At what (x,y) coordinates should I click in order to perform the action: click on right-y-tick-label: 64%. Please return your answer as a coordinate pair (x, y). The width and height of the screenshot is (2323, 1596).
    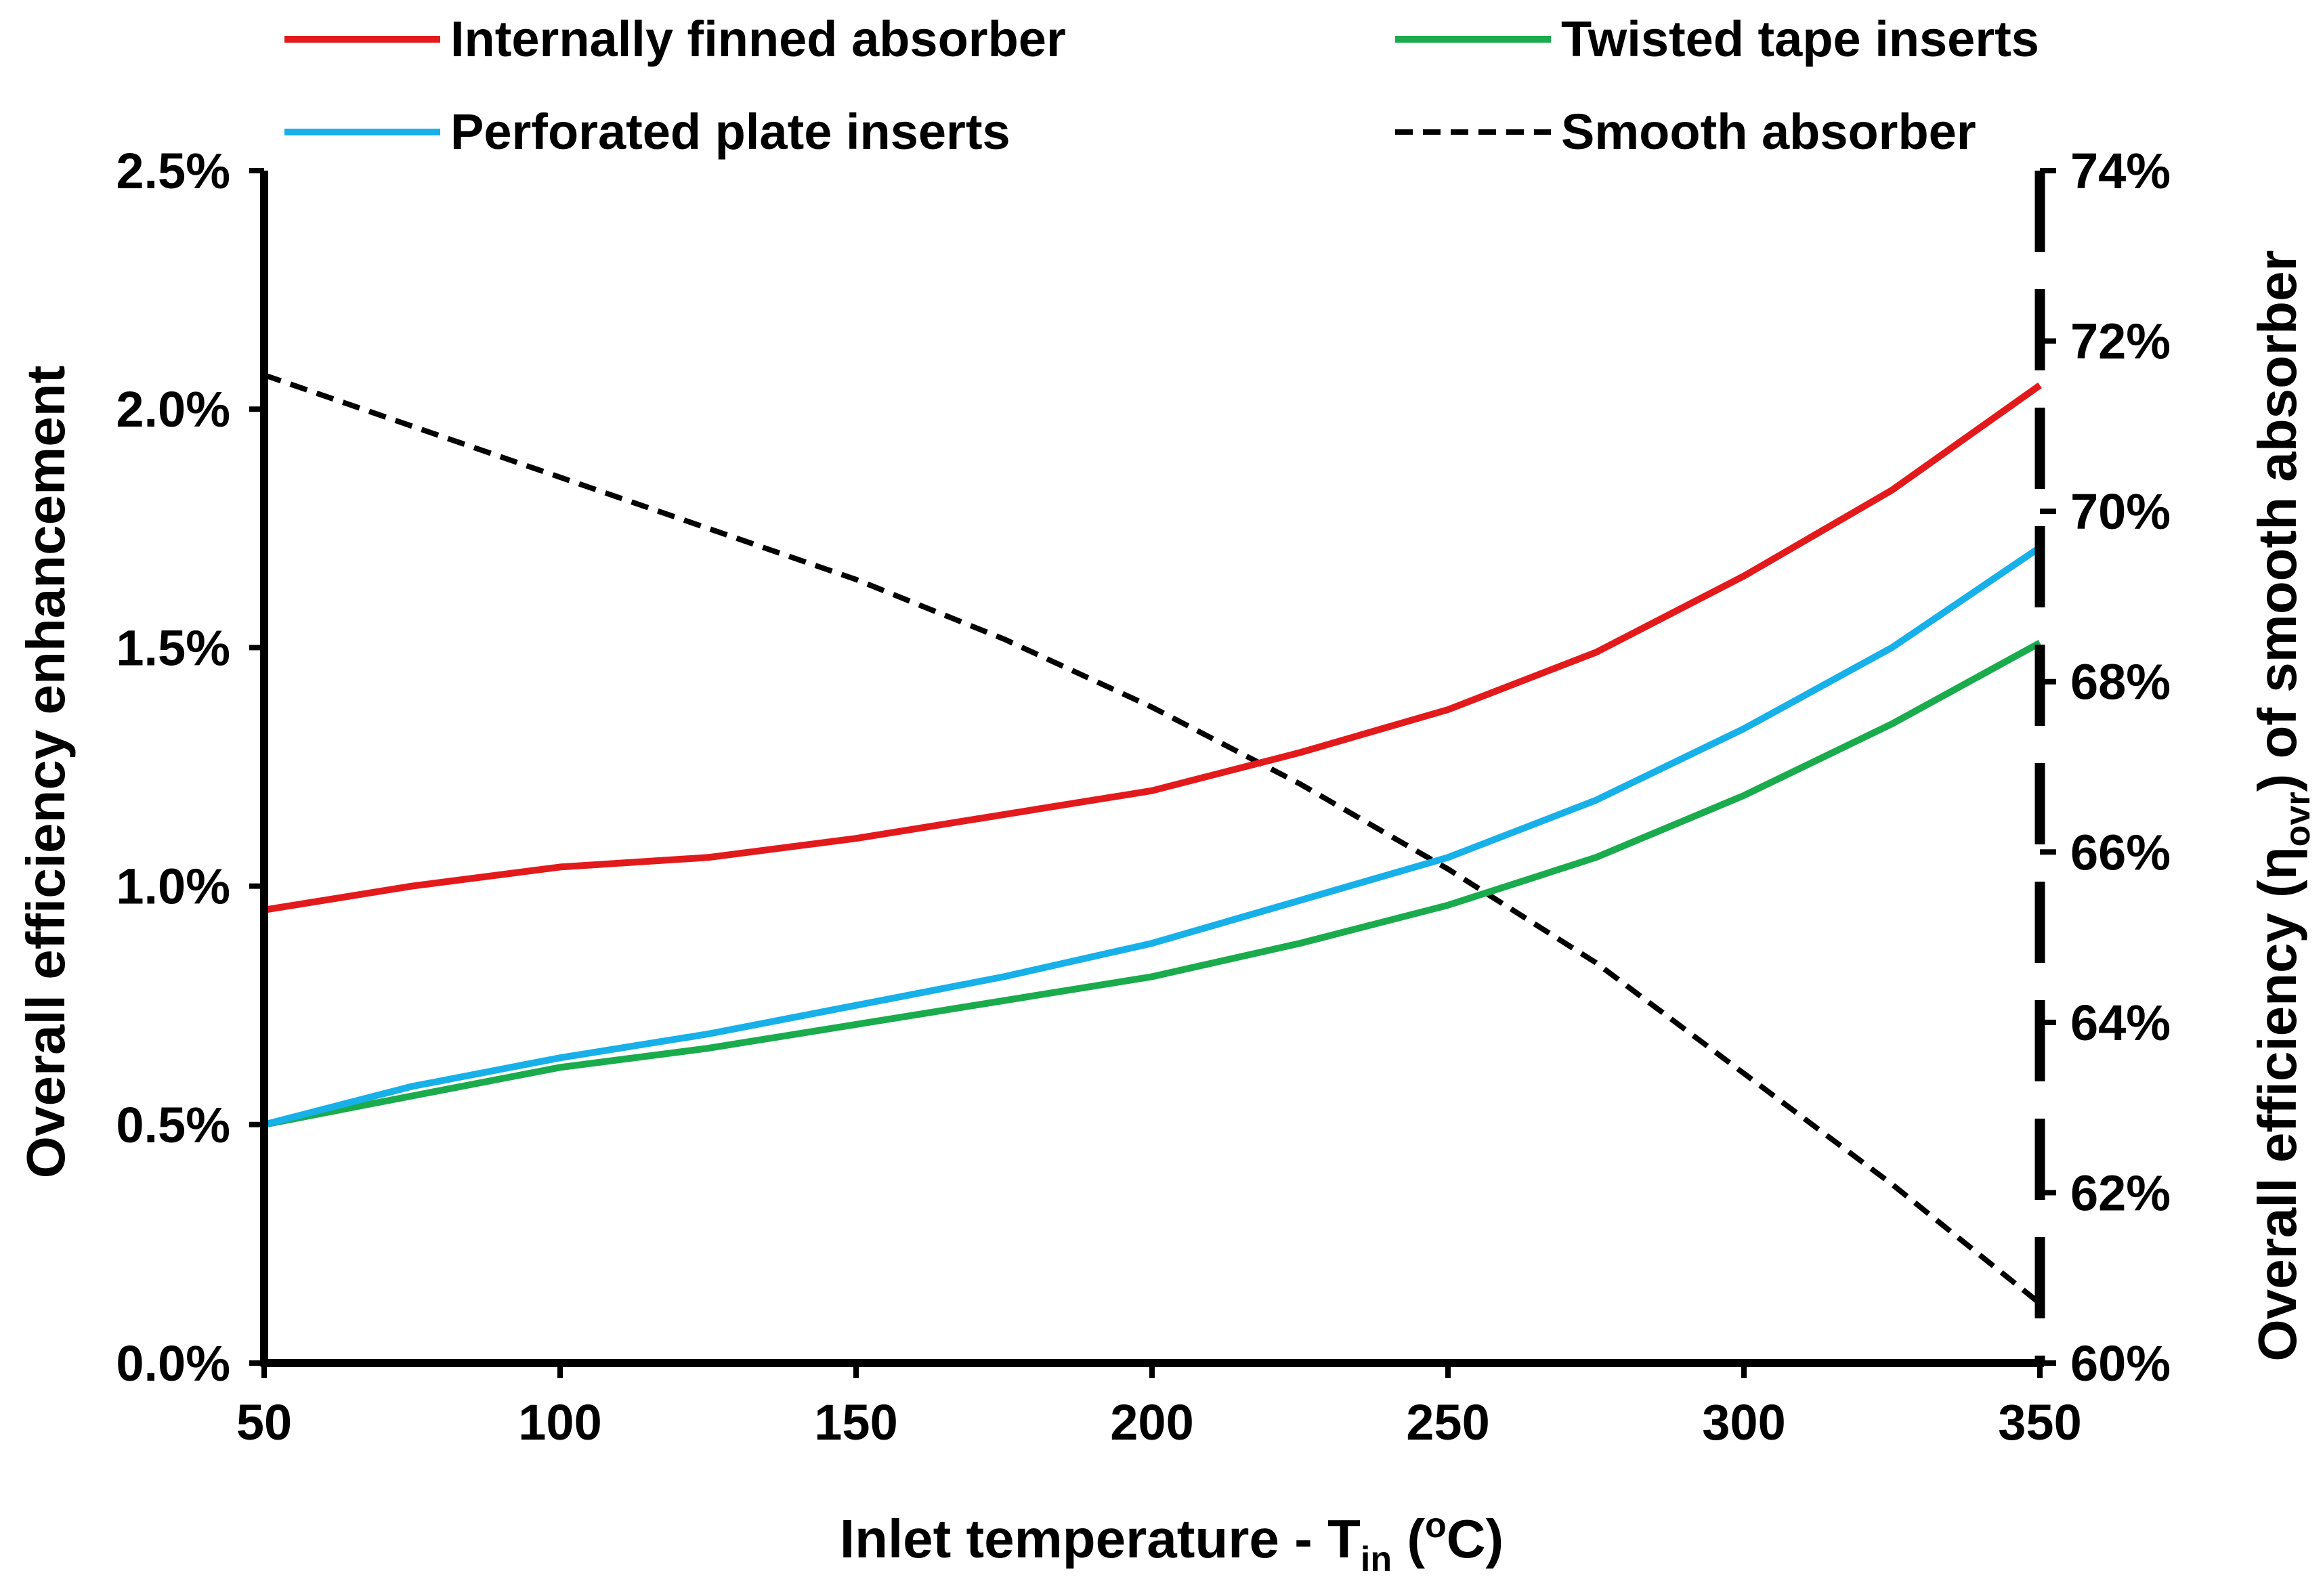
    Looking at the image, I should click on (2121, 1023).